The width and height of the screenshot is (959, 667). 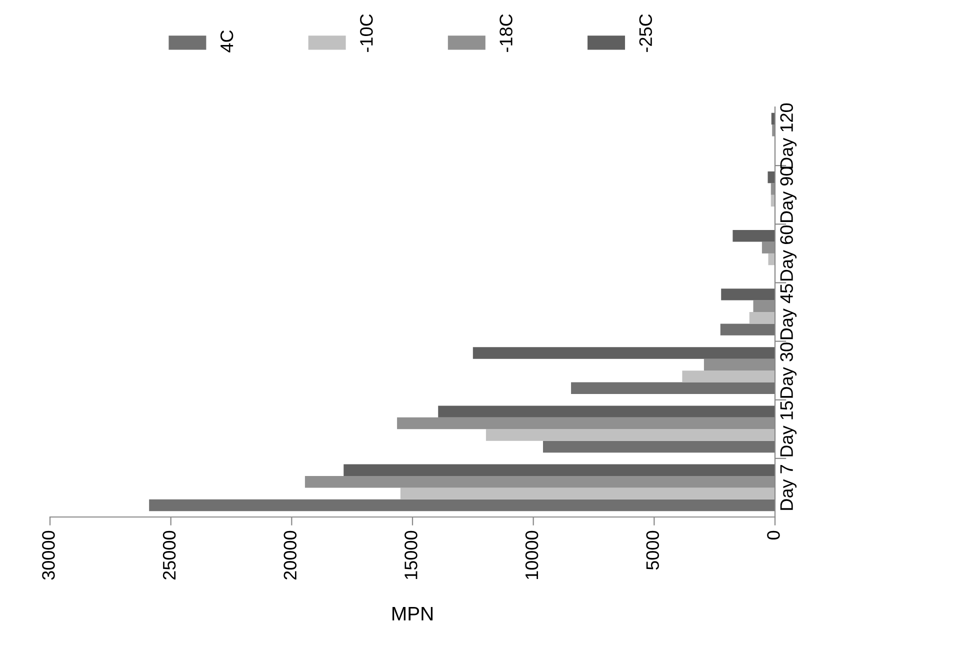 I want to click on x-axis-title: MPN, so click(x=412, y=613).